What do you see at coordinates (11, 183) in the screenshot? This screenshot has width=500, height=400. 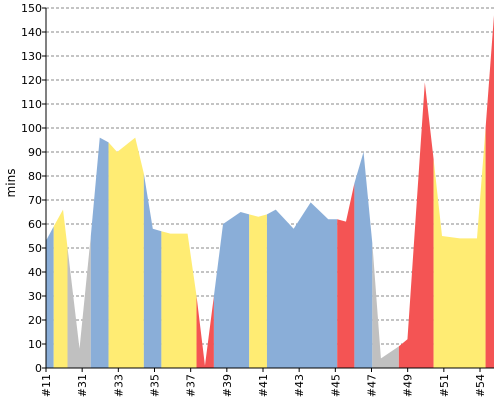 I see `y-axis-label: mins` at bounding box center [11, 183].